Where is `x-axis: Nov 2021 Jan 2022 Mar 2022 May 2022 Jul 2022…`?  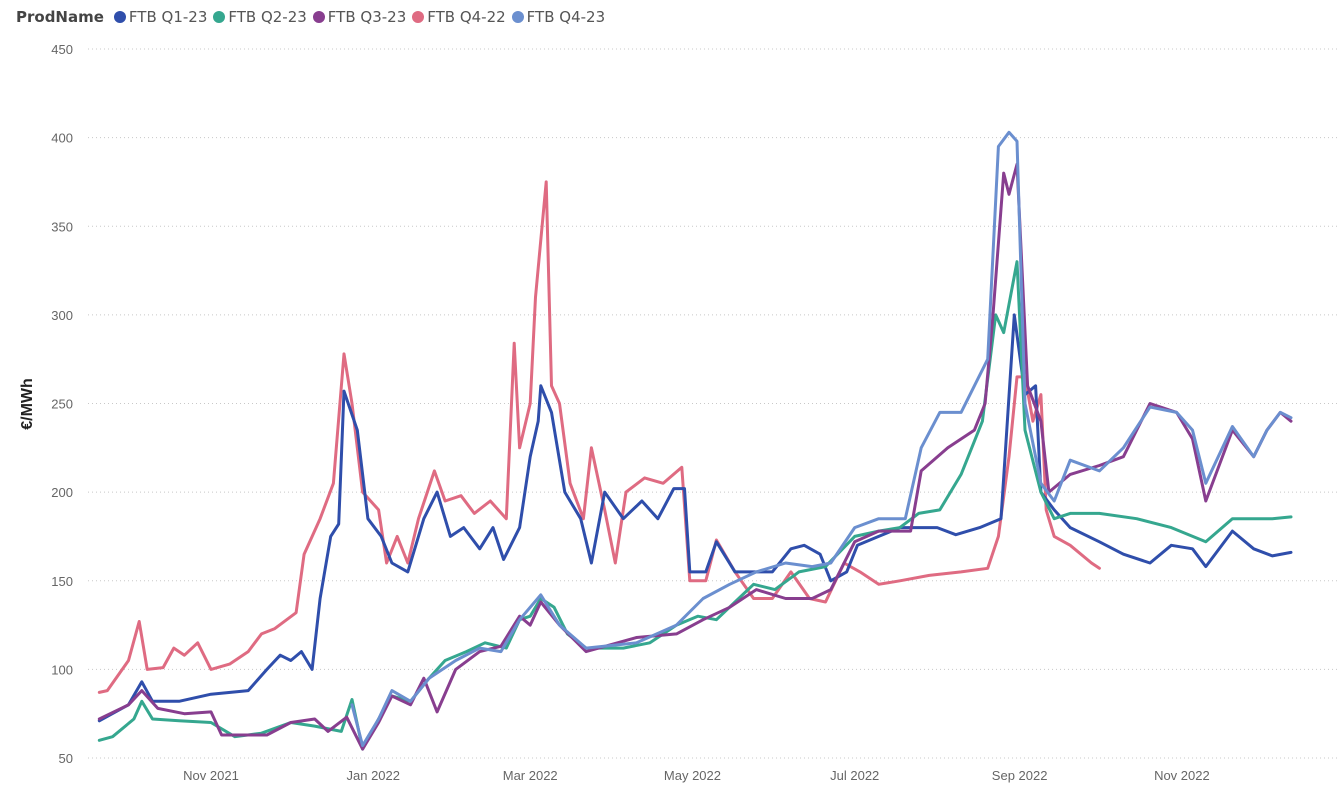
x-axis: Nov 2021 Jan 2022 Mar 2022 May 2022 Jul 2022… is located at coordinates (696, 775).